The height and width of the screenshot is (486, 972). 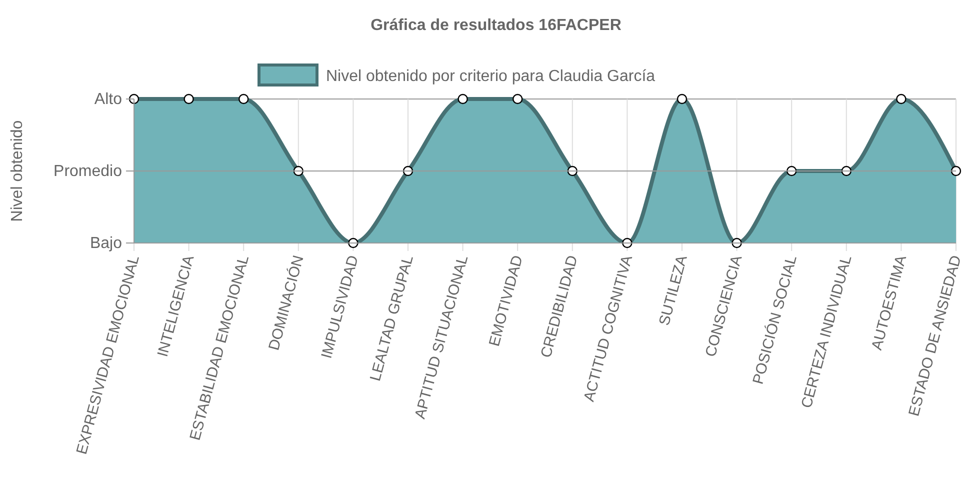 What do you see at coordinates (392, 318) in the screenshot?
I see `x-tick-label: LEALTAD GRUPAL` at bounding box center [392, 318].